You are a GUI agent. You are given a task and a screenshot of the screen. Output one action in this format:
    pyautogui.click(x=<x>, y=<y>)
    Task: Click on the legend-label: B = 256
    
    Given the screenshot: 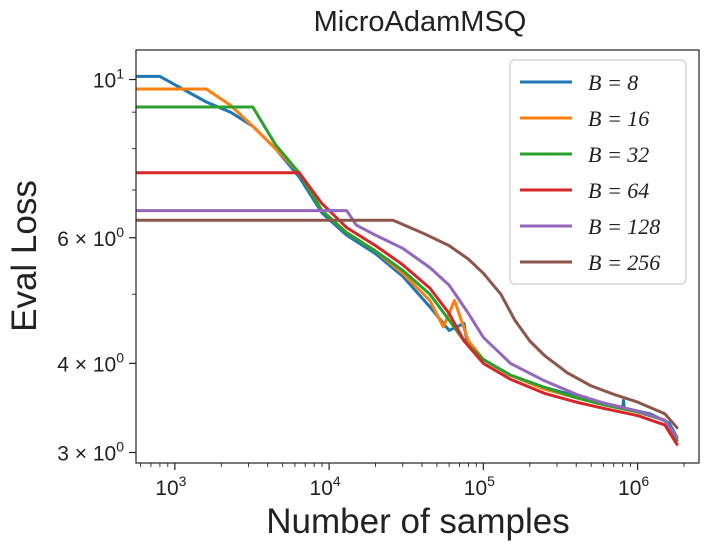 What is the action you would take?
    pyautogui.click(x=624, y=262)
    